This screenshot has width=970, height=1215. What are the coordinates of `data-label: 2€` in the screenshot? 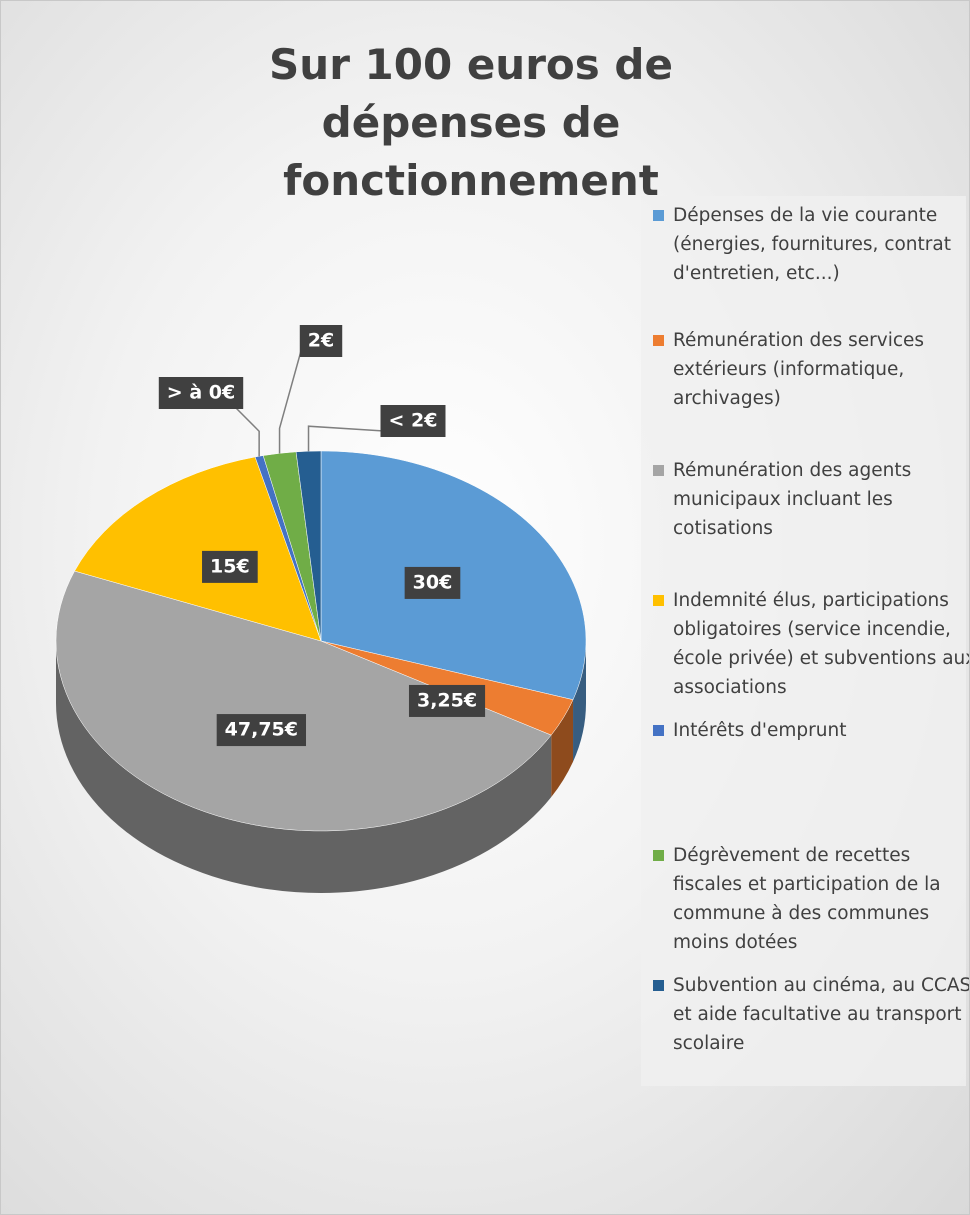 It's located at (321, 341).